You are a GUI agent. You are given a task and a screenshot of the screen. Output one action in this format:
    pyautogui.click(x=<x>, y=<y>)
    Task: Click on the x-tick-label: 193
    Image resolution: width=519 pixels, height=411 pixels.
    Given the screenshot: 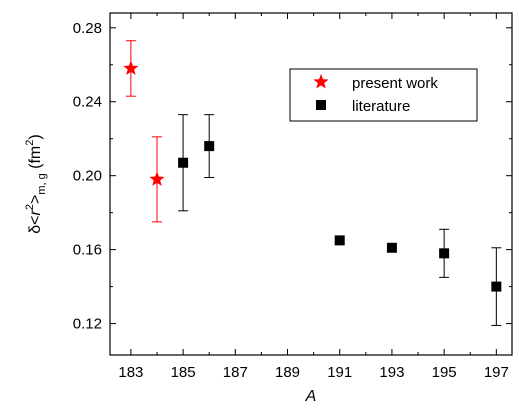 What is the action you would take?
    pyautogui.click(x=391, y=372)
    